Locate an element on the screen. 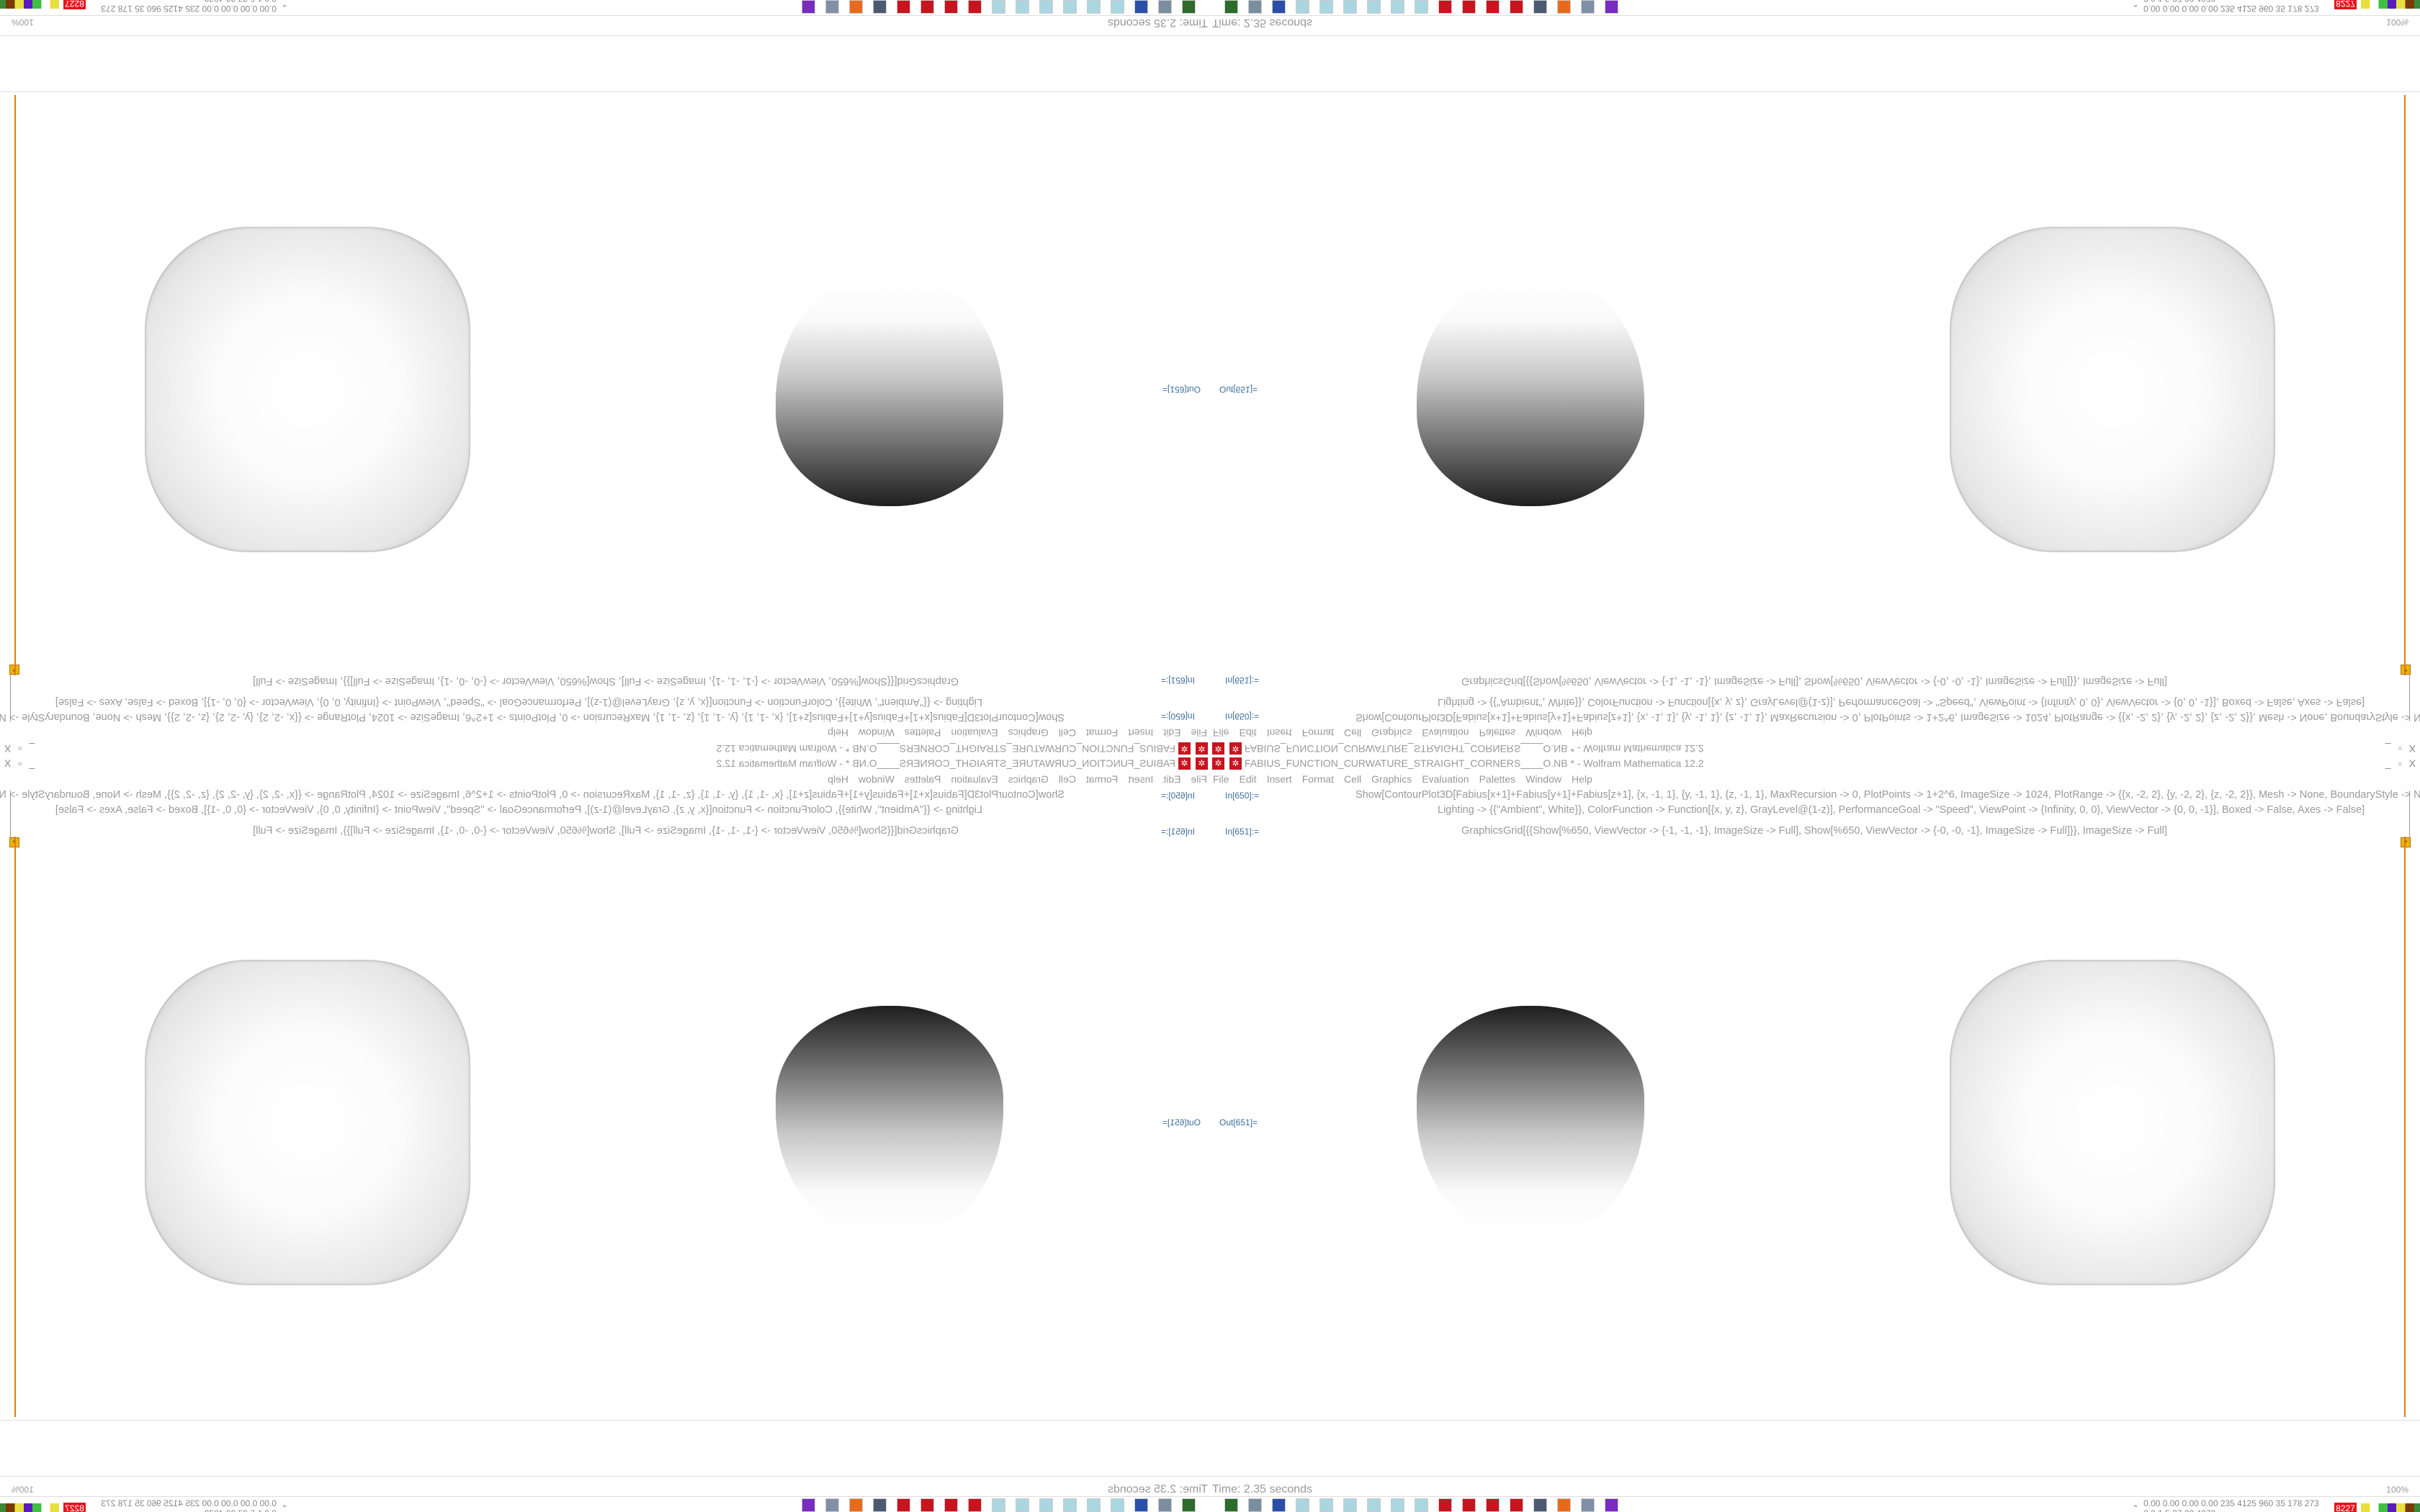 The image size is (2420, 1512). server-icon is located at coordinates (832, 7).